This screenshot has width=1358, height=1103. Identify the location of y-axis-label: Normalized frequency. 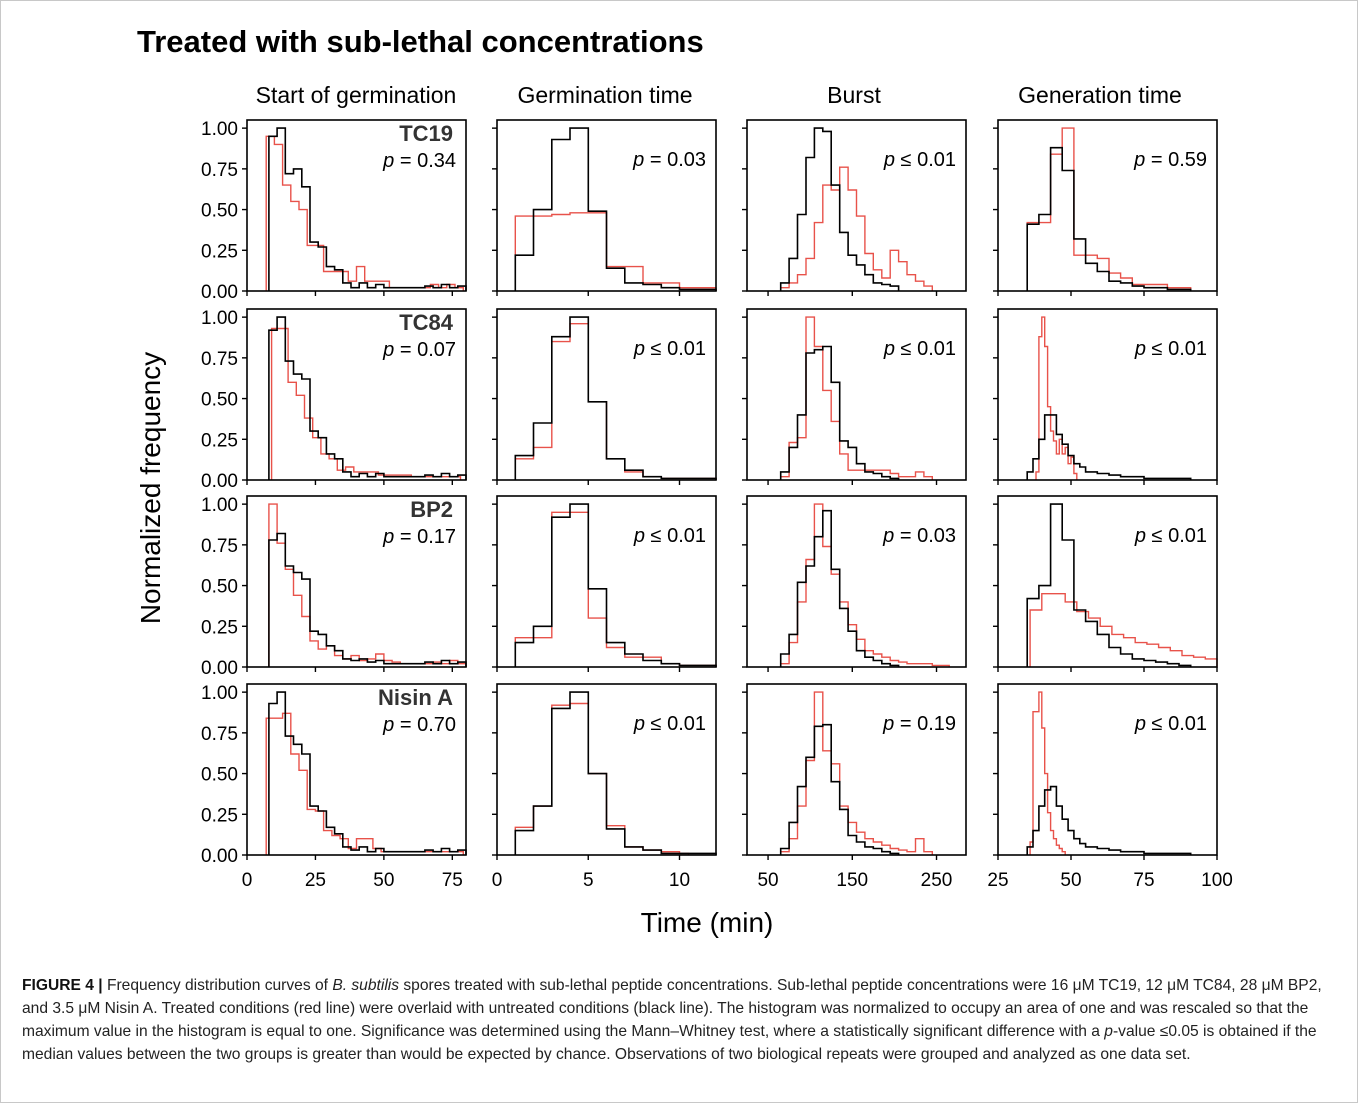
(150, 488).